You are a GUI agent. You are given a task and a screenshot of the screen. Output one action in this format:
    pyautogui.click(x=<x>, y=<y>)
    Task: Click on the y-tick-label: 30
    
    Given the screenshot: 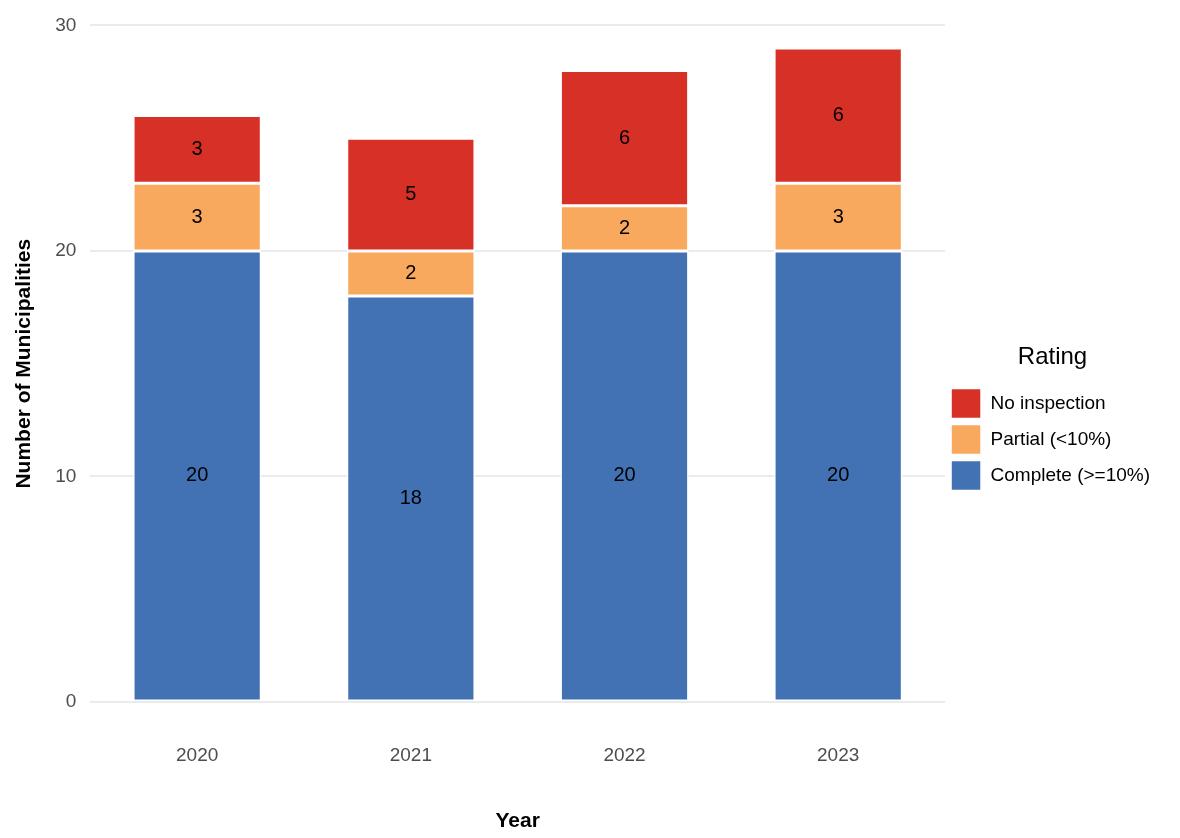 What is the action you would take?
    pyautogui.click(x=66, y=24)
    